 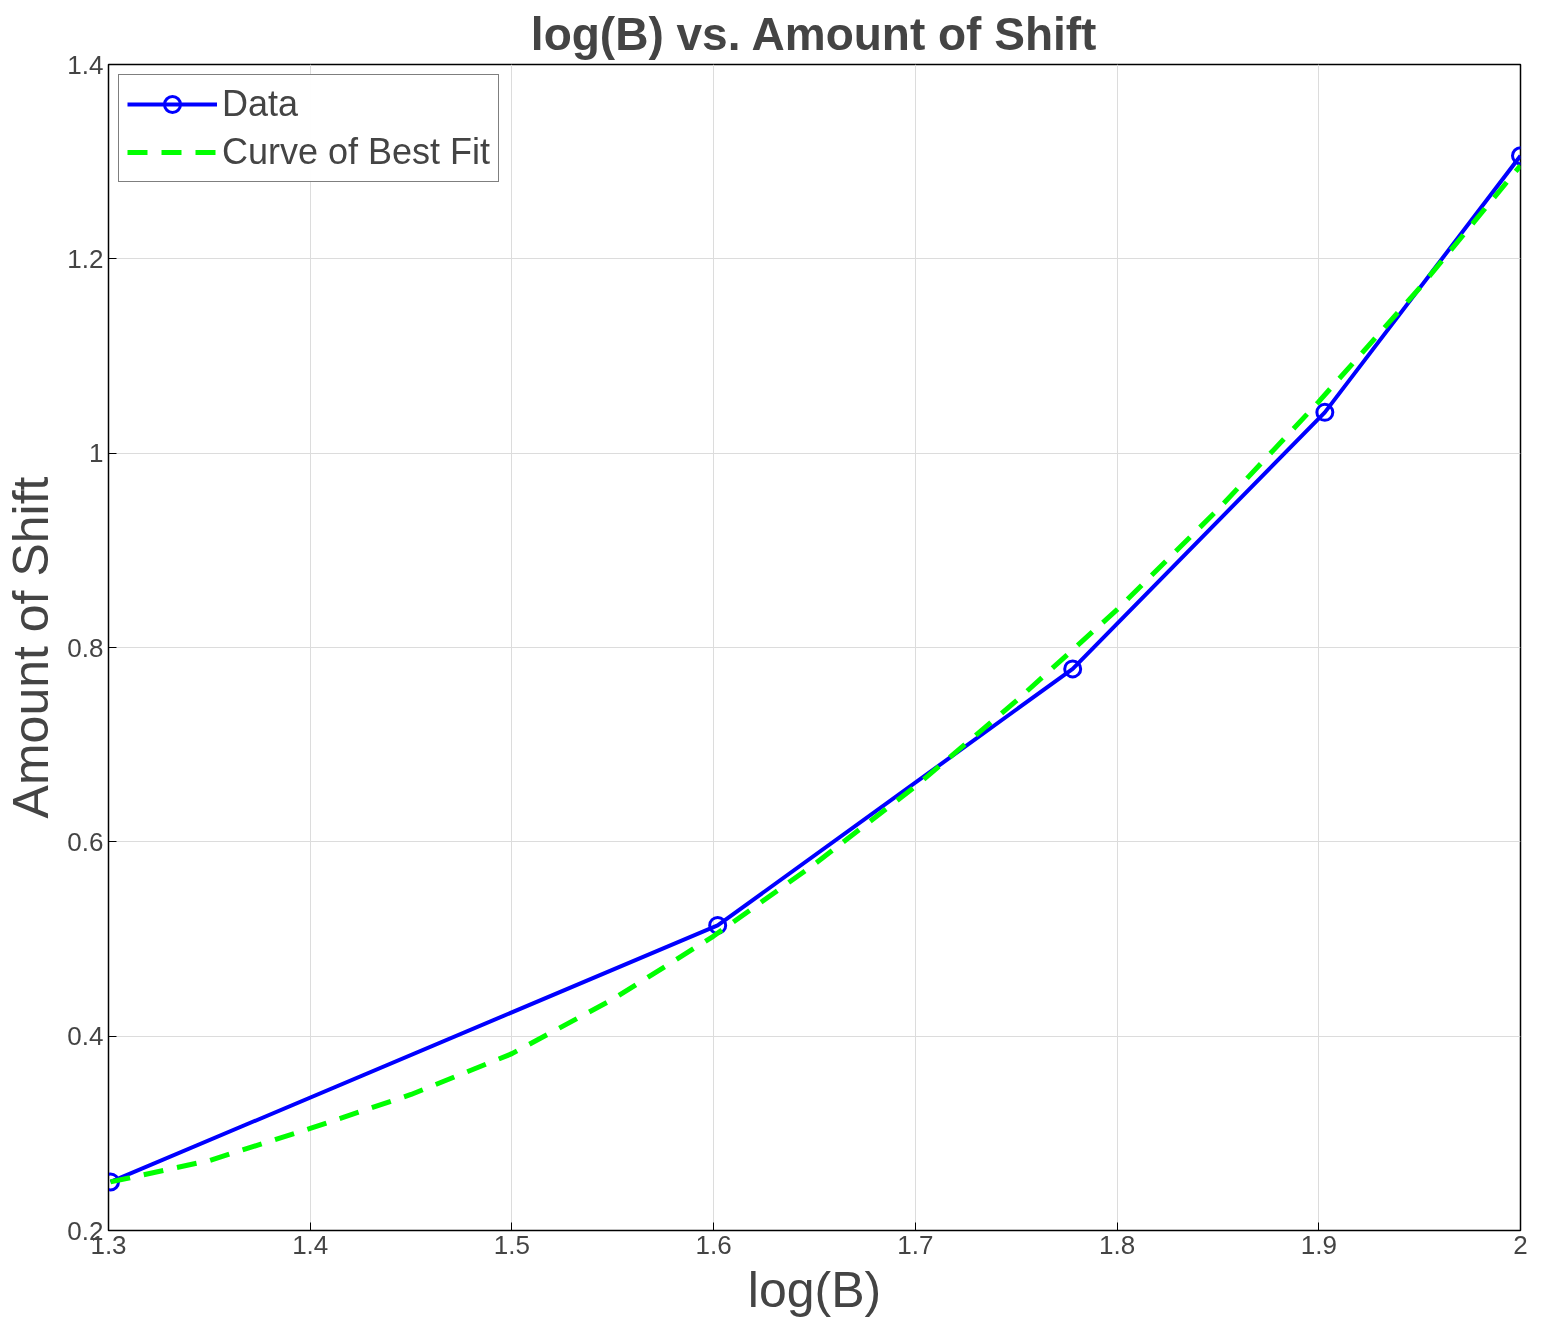 I want to click on y-tick-label: 1, so click(x=96, y=453).